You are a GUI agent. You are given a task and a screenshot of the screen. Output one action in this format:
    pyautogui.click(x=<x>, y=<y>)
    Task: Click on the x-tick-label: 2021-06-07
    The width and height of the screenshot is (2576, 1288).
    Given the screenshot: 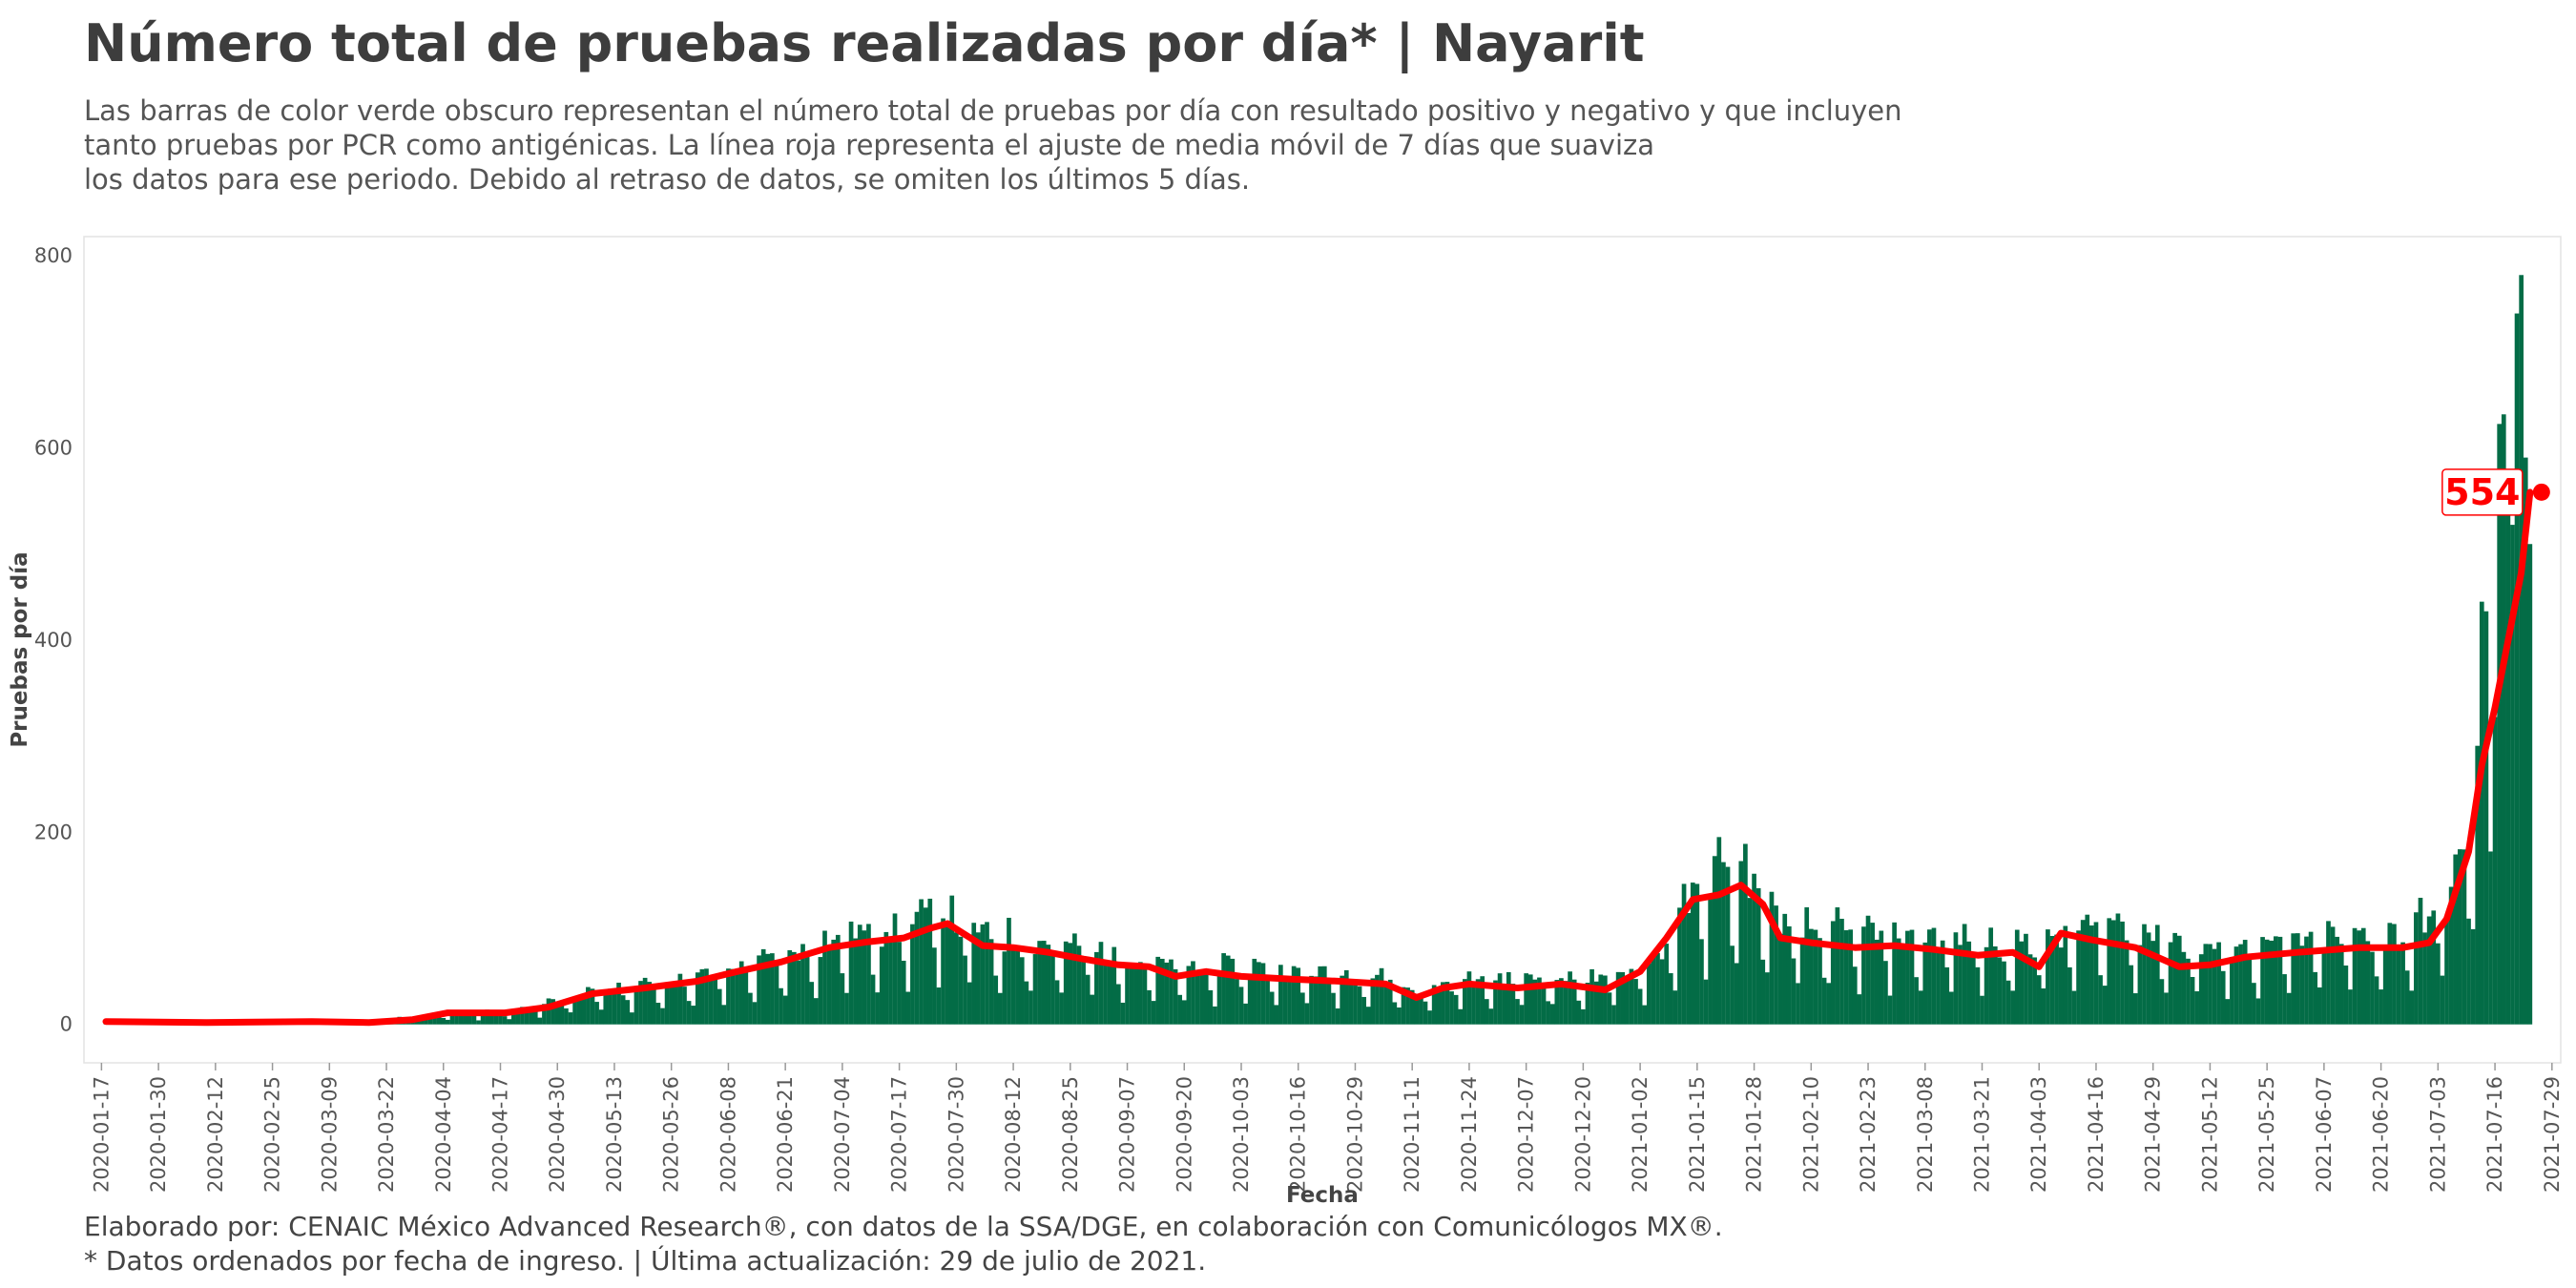 What is the action you would take?
    pyautogui.click(x=2324, y=1134)
    